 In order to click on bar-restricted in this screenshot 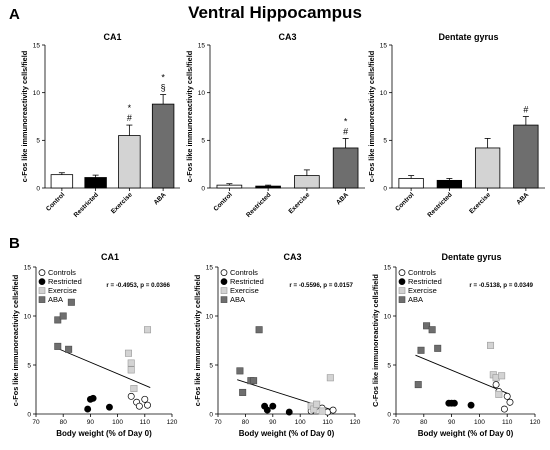, I will do `click(95, 183)`.